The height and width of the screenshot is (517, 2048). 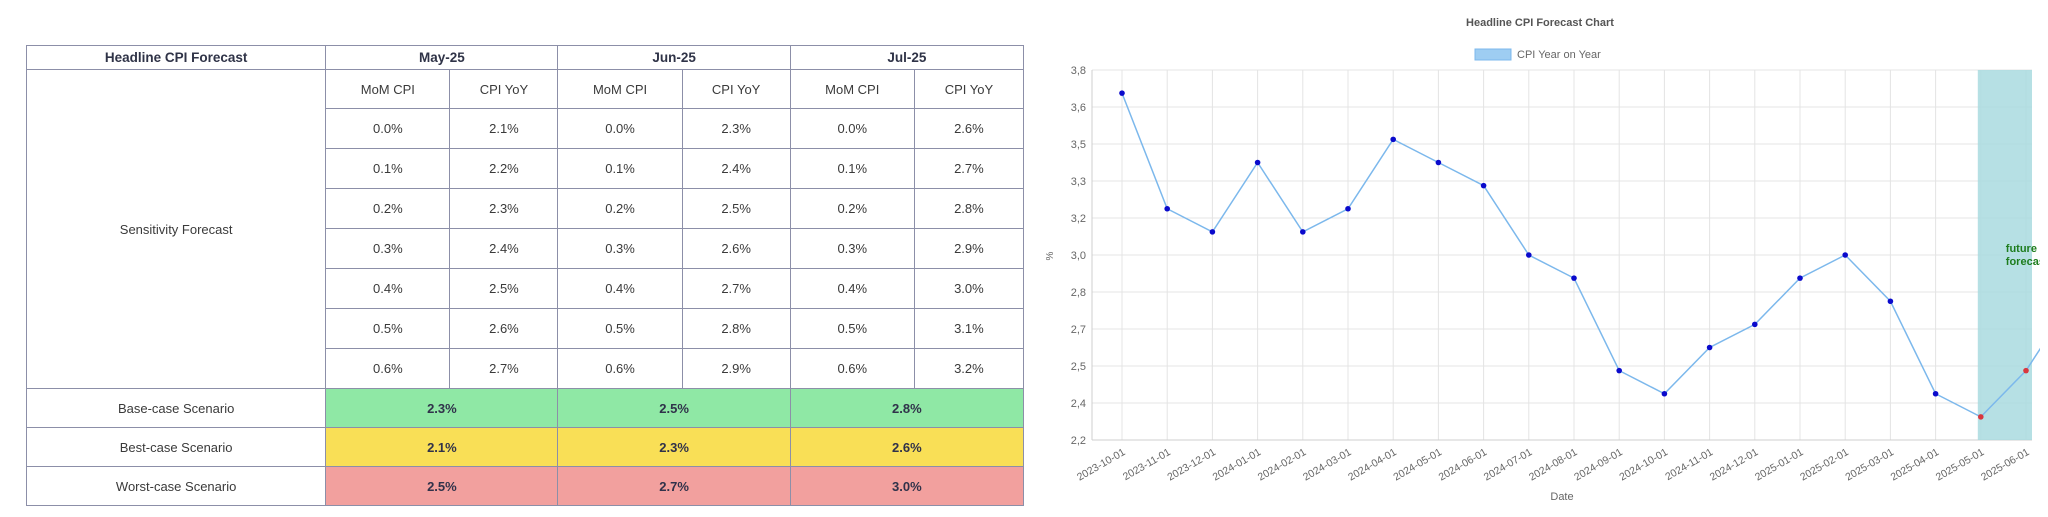 I want to click on y-tick-label: 2,4, so click(x=1078, y=404).